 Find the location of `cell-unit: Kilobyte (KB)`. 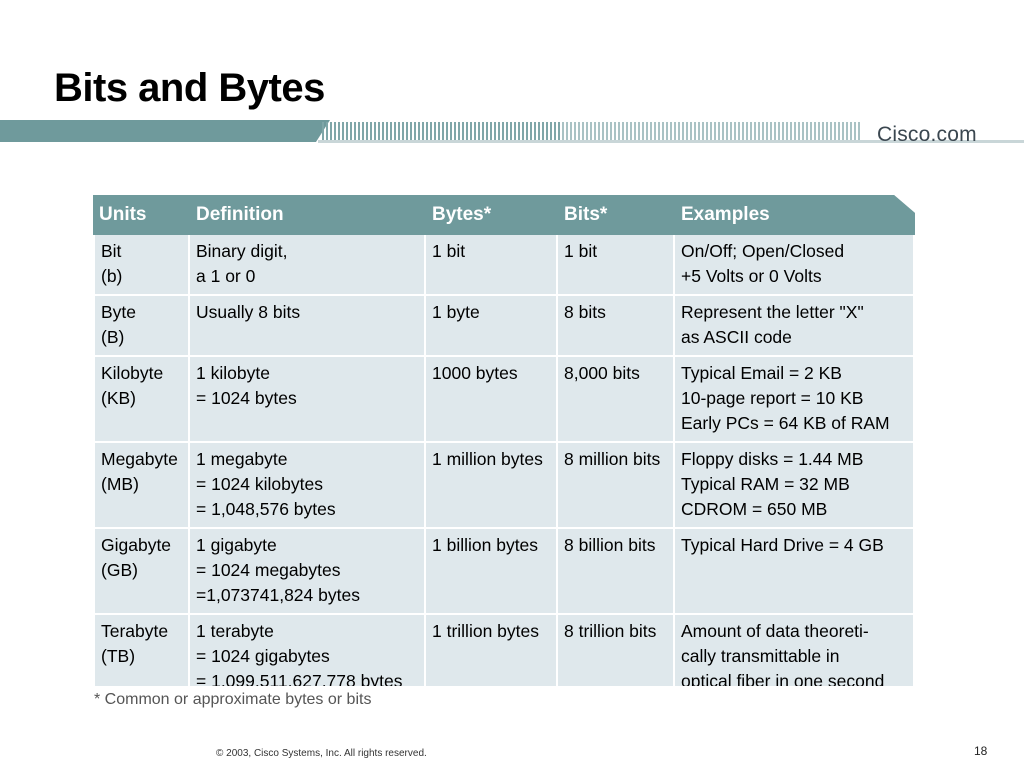

cell-unit: Kilobyte (KB) is located at coordinates (141, 400).